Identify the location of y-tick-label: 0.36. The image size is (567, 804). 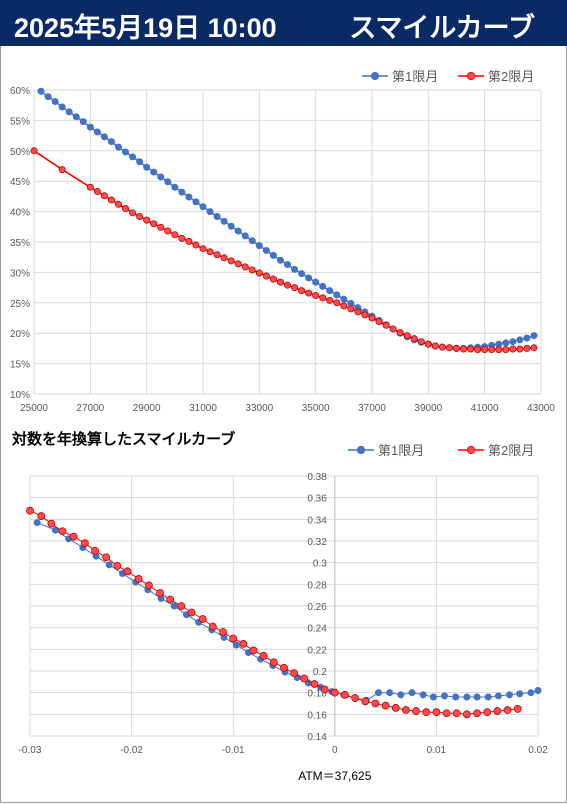
(317, 499).